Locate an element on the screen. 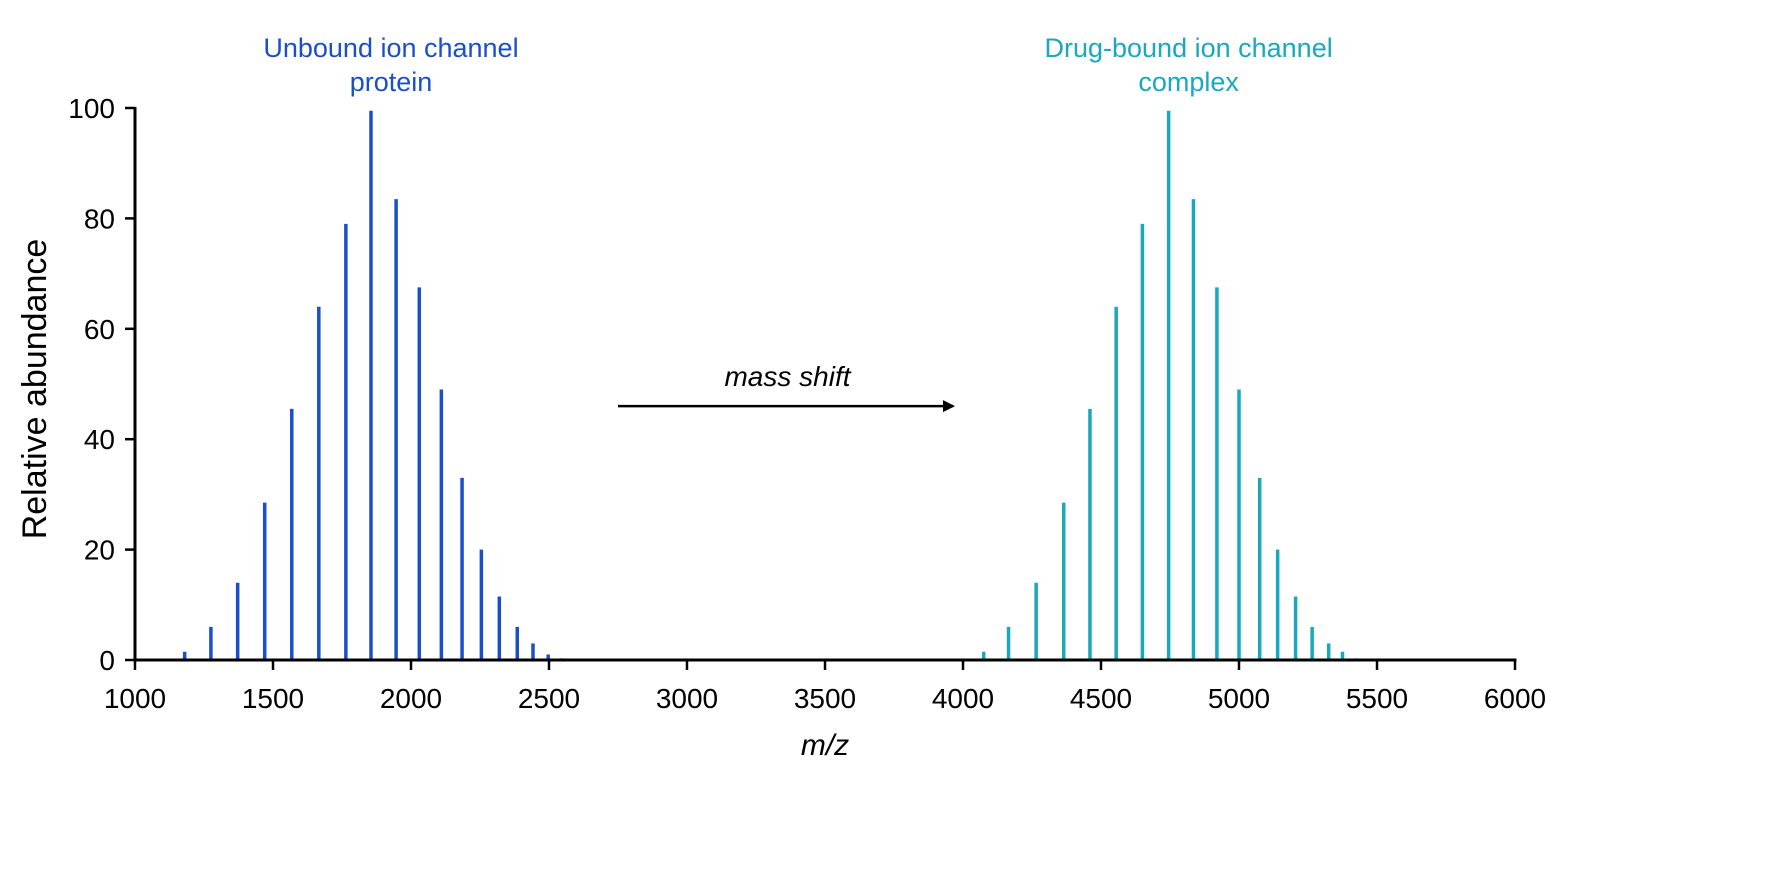 The width and height of the screenshot is (1774, 887). series-label: complex is located at coordinates (1188, 82).